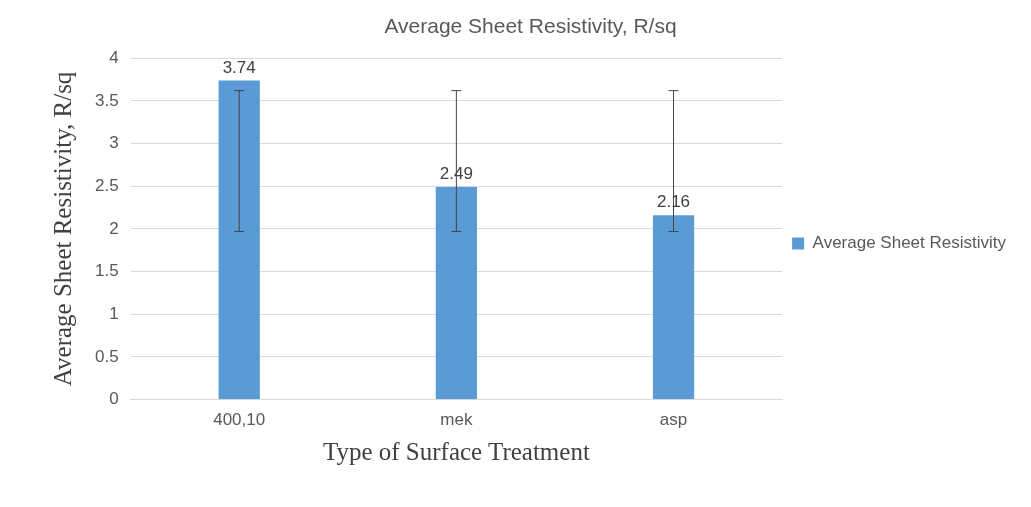  Describe the element at coordinates (114, 143) in the screenshot. I see `y-tick-label: 3` at that location.